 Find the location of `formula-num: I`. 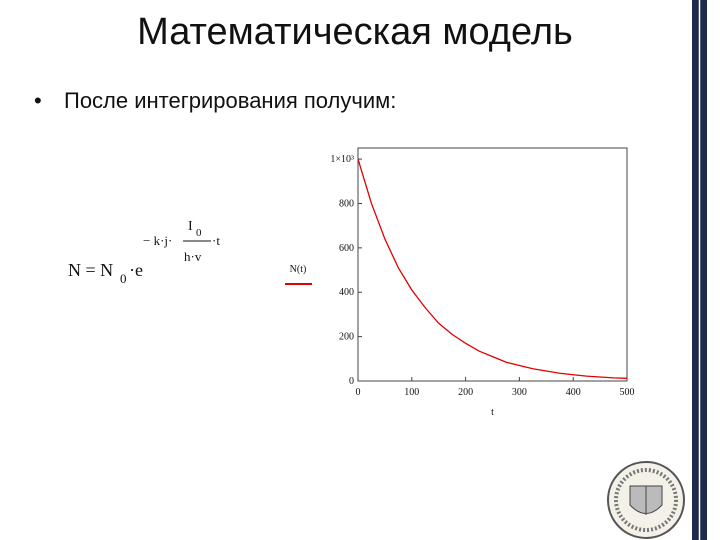

formula-num: I is located at coordinates (190, 226).